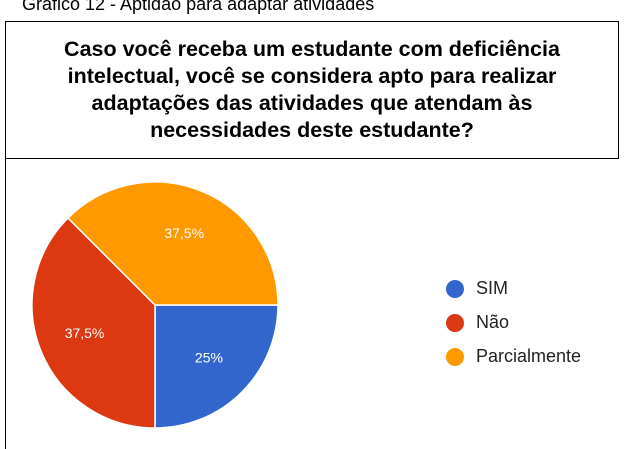  I want to click on value-label: 25%, so click(209, 358).